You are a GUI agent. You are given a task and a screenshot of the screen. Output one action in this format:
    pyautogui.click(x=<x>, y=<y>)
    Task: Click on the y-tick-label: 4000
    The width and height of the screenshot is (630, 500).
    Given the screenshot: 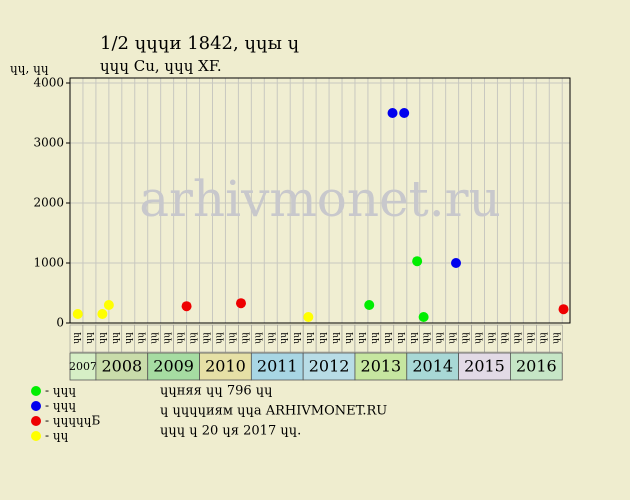 What is the action you would take?
    pyautogui.click(x=48, y=83)
    